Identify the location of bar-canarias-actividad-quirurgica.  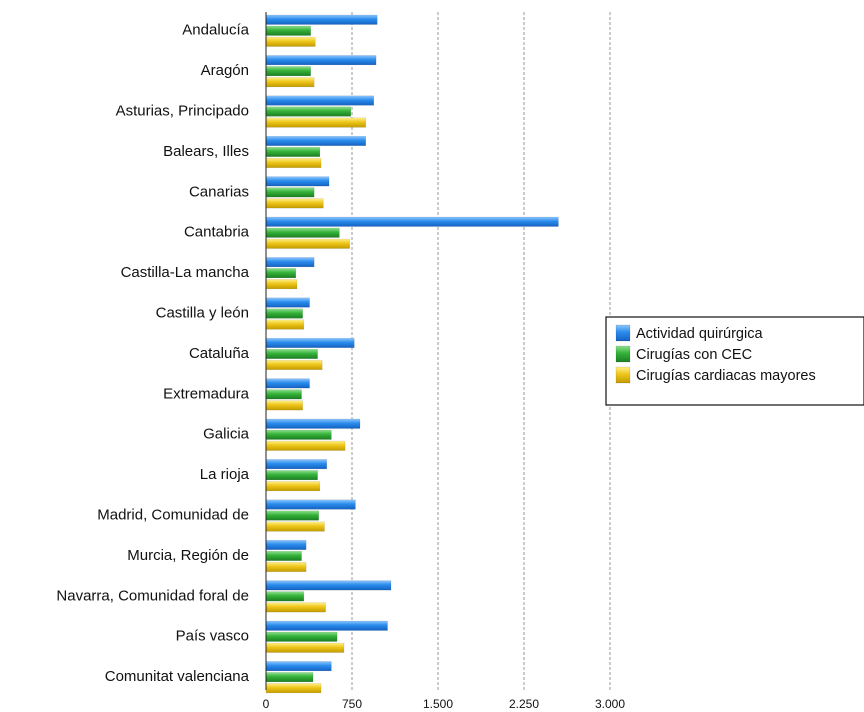
(297, 181).